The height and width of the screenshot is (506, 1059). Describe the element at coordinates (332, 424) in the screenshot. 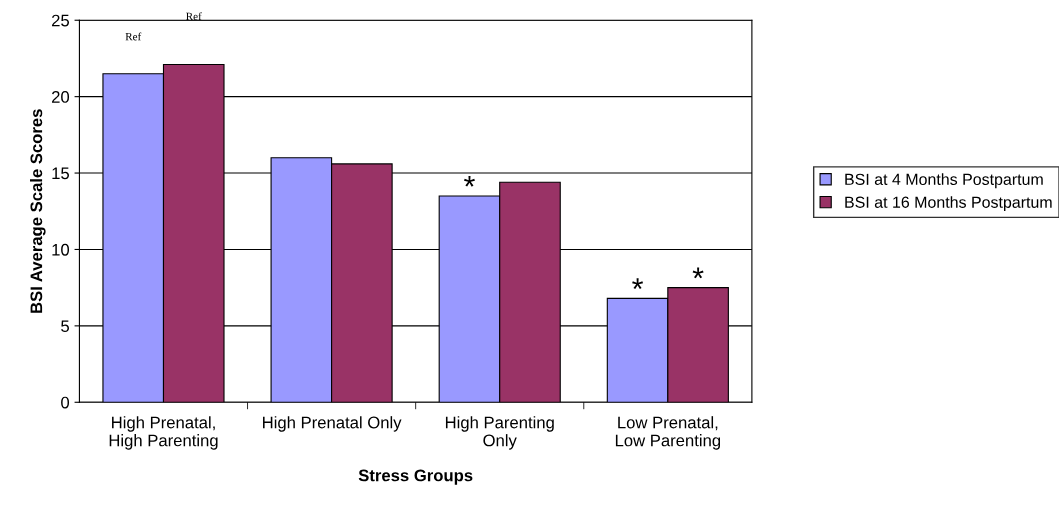

I see `x-tick-label: High Prenatal Only` at that location.